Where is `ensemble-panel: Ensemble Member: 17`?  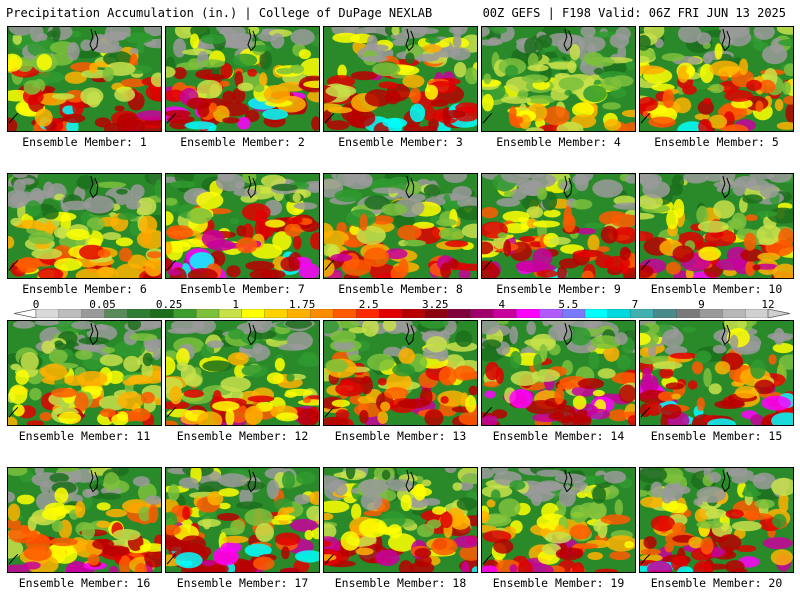 ensemble-panel: Ensemble Member: 17 is located at coordinates (242, 533).